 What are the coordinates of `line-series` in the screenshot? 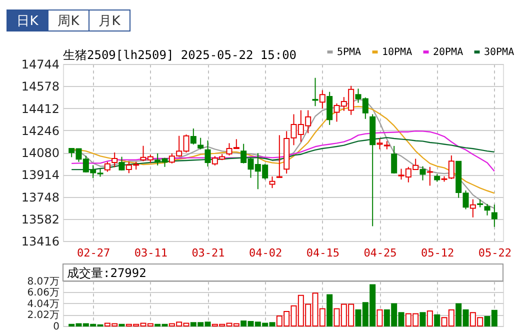 It's located at (283, 151).